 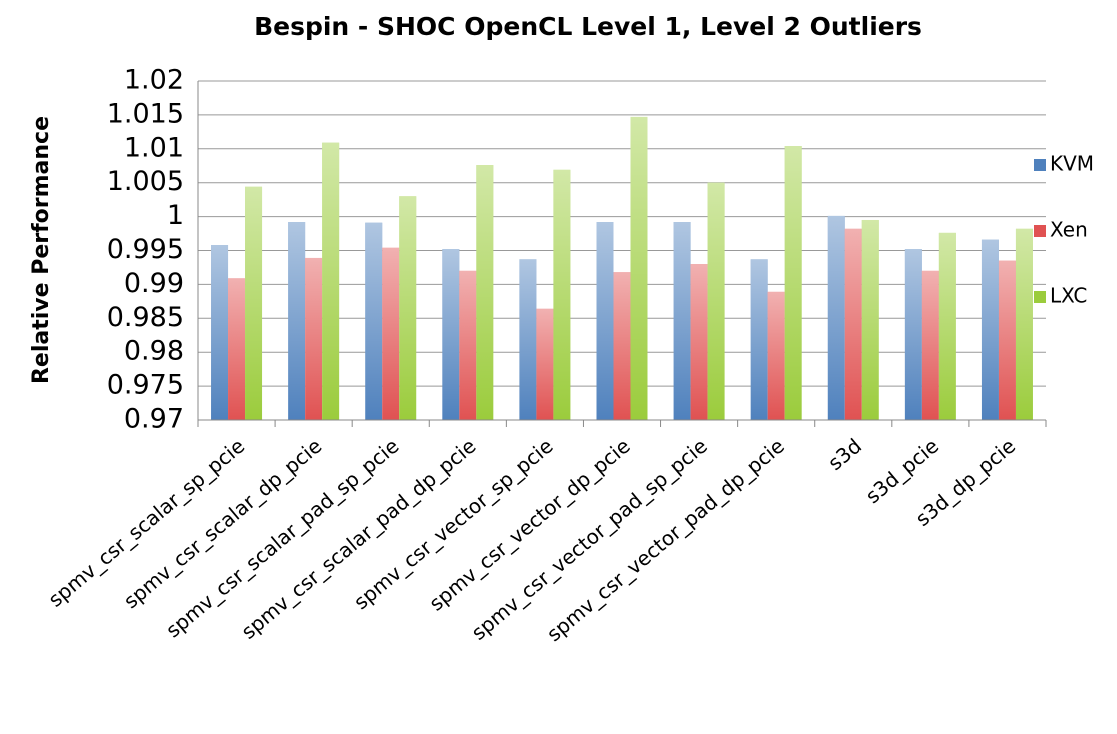 I want to click on y-tick-label: 1.015, so click(x=145, y=113).